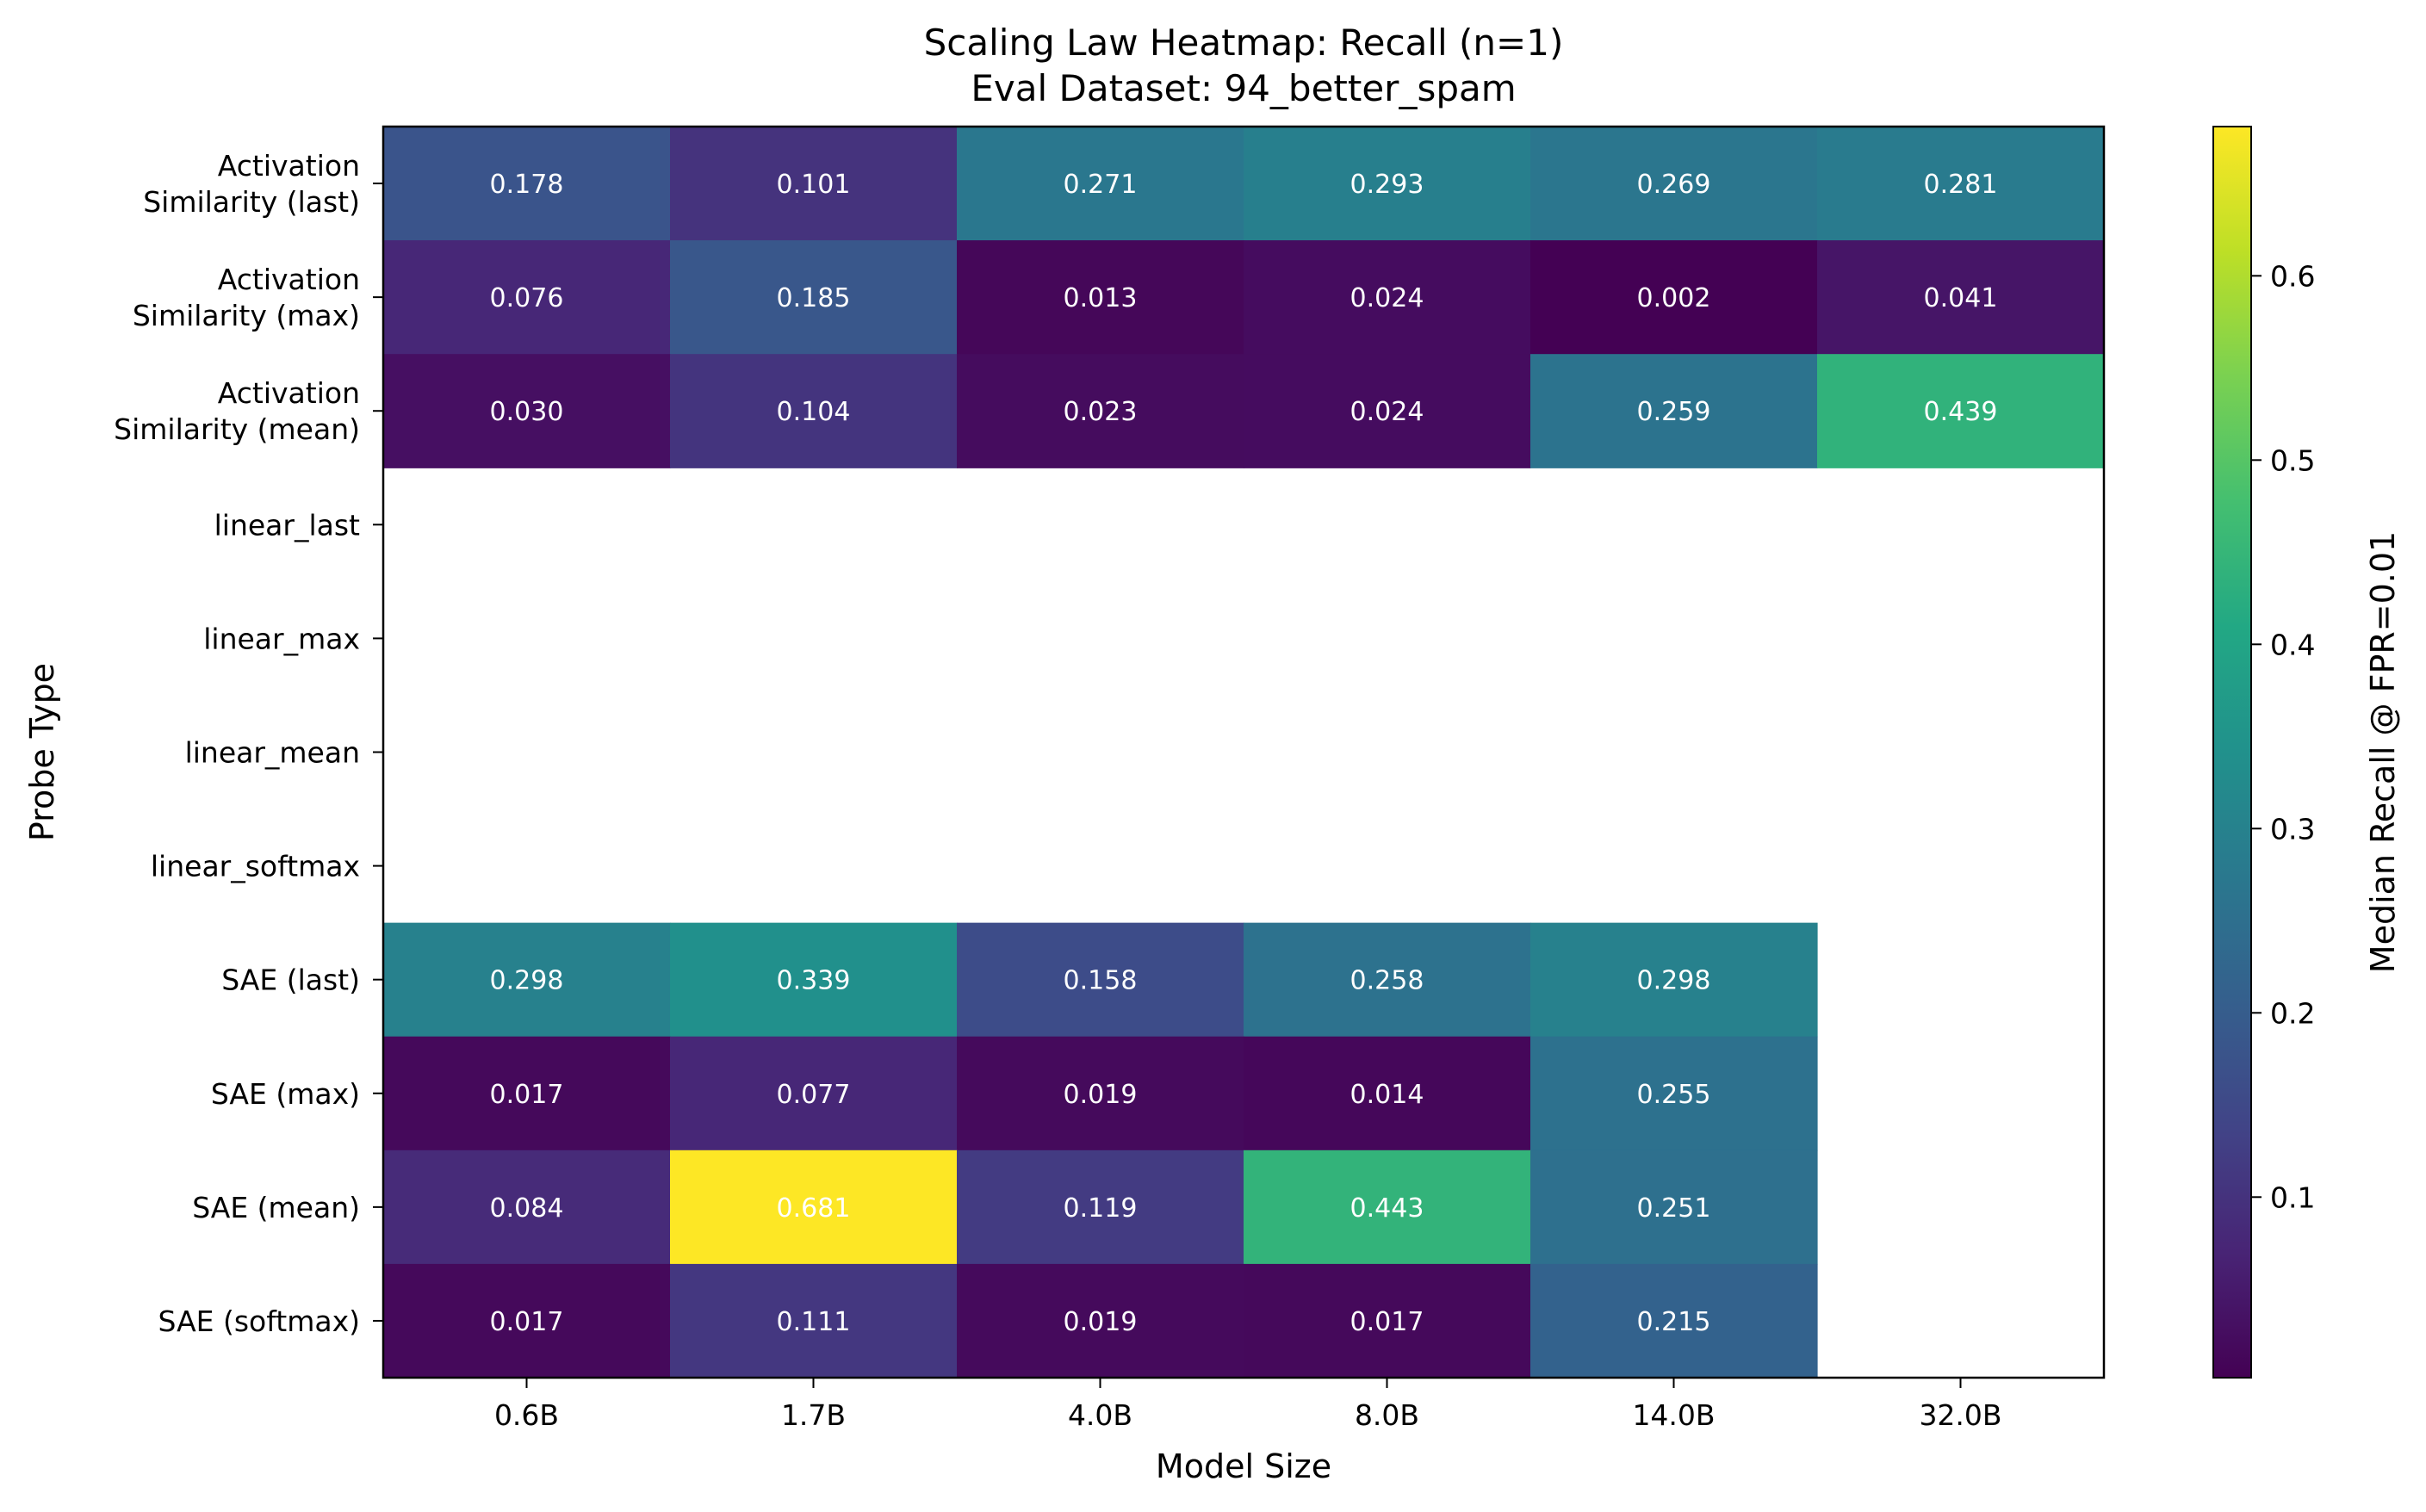 This screenshot has width=2426, height=1512. I want to click on cell-value-label: 0.030, so click(527, 412).